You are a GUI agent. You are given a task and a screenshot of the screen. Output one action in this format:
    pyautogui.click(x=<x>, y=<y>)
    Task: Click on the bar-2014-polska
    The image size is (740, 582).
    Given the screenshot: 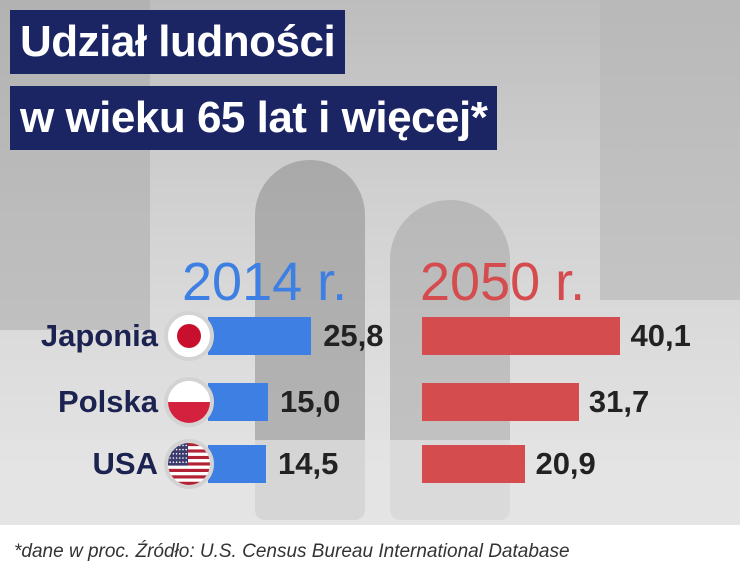 What is the action you would take?
    pyautogui.click(x=238, y=402)
    